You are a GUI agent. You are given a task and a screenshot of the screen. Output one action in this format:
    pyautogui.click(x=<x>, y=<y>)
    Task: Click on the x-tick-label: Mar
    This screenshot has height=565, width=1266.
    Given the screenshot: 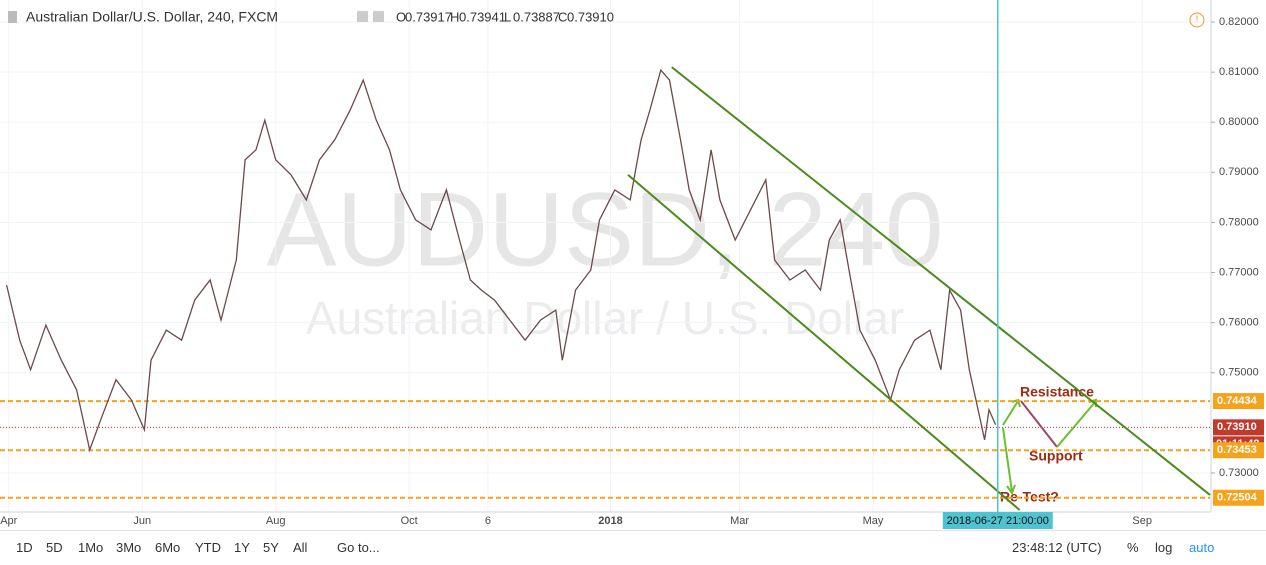 What is the action you would take?
    pyautogui.click(x=739, y=521)
    